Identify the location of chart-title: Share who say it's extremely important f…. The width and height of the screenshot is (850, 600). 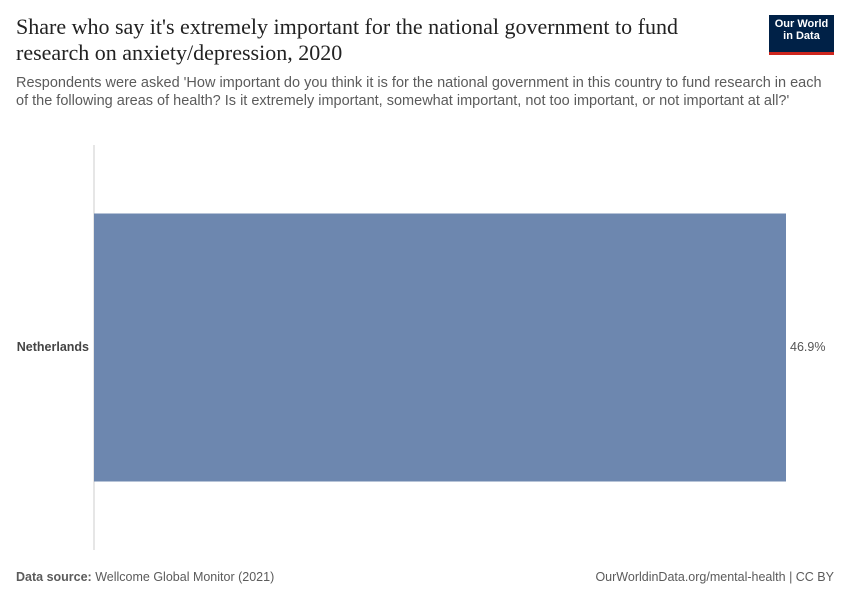
(347, 39).